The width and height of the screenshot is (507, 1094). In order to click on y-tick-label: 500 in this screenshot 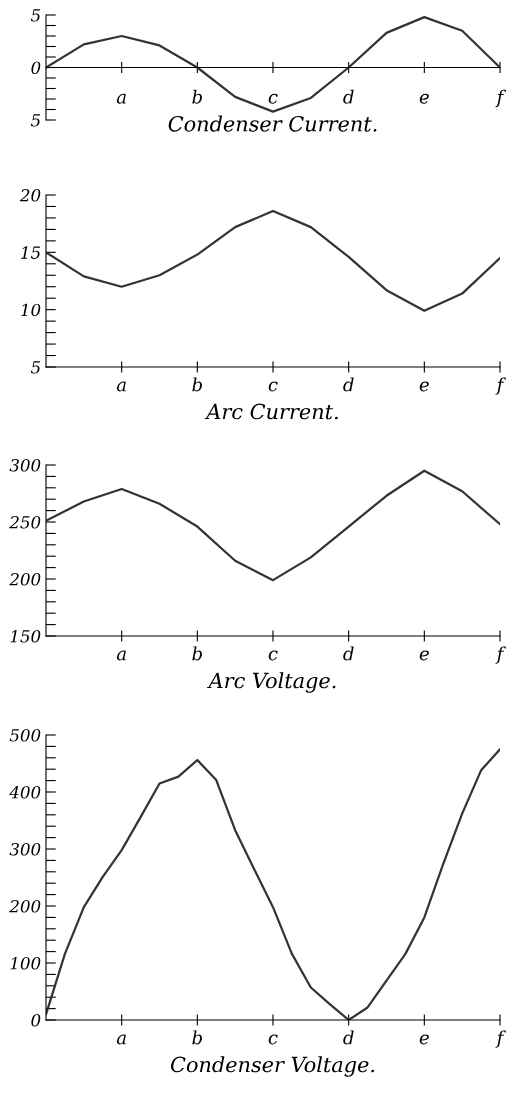, I will do `click(25, 735)`.